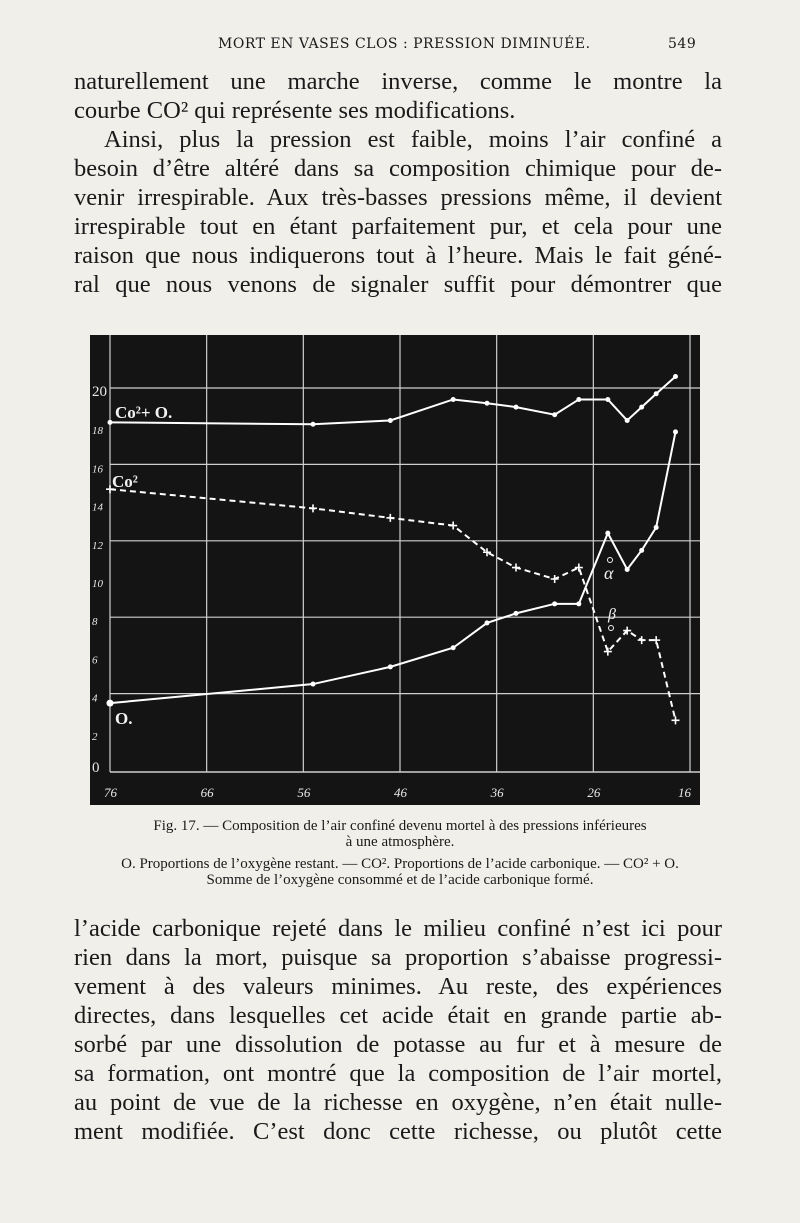 The image size is (800, 1223). Describe the element at coordinates (682, 44) in the screenshot. I see `page-number: 549` at that location.